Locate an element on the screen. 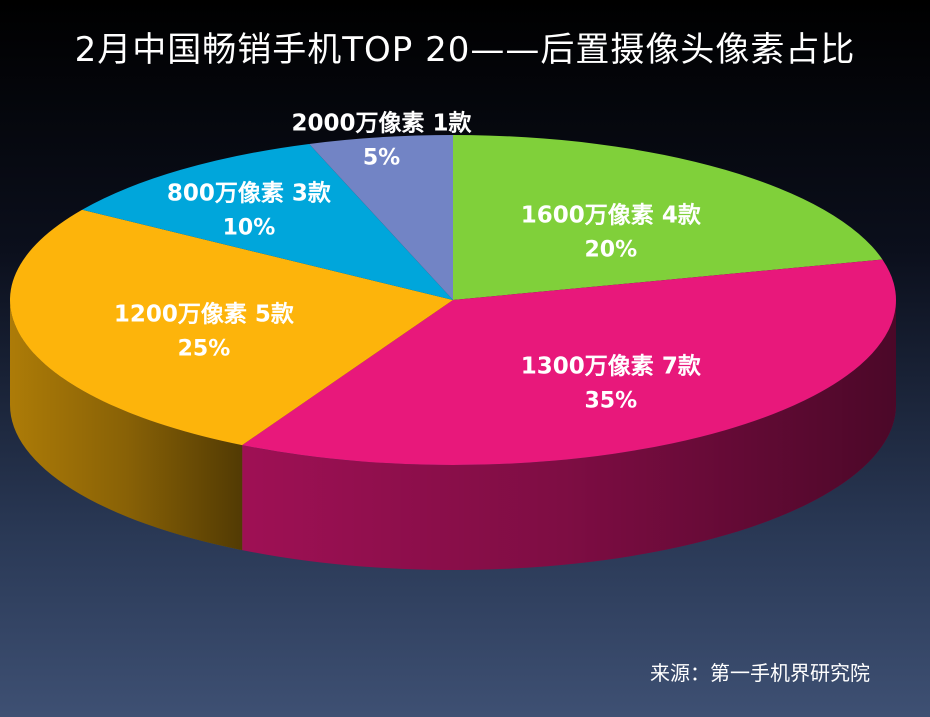  source-note: 来源：第一手机界研究院 is located at coordinates (760, 673).